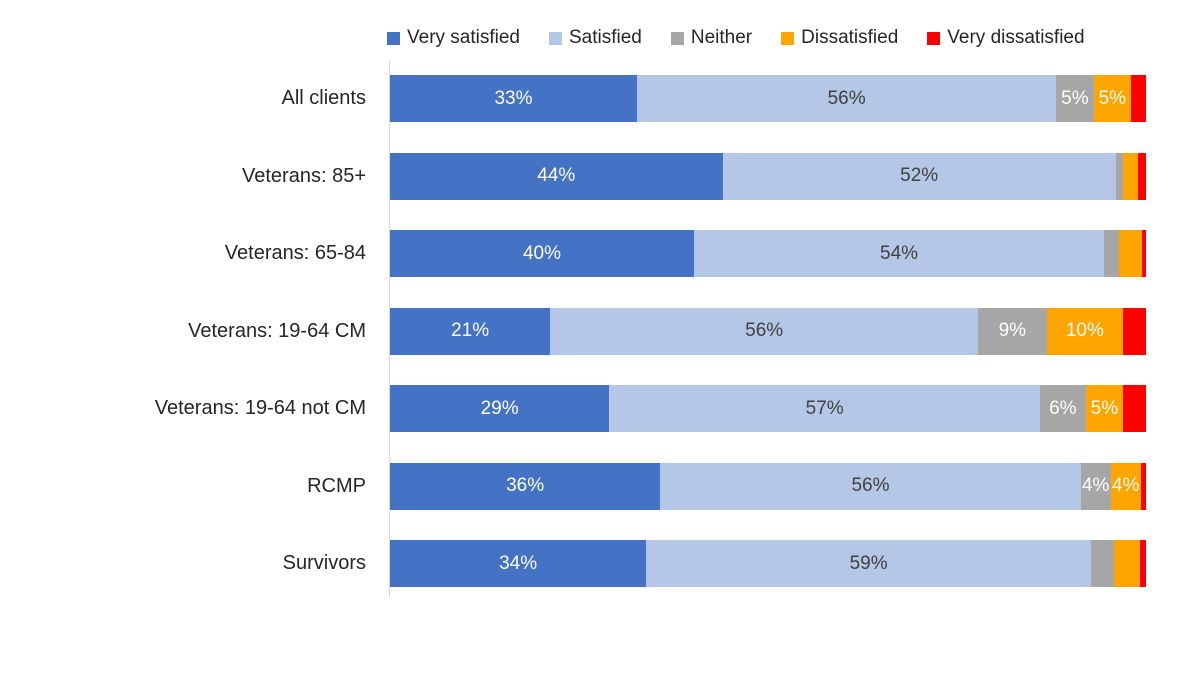  I want to click on bar-row: Veterans: 65-84 40% 54%, so click(600, 253).